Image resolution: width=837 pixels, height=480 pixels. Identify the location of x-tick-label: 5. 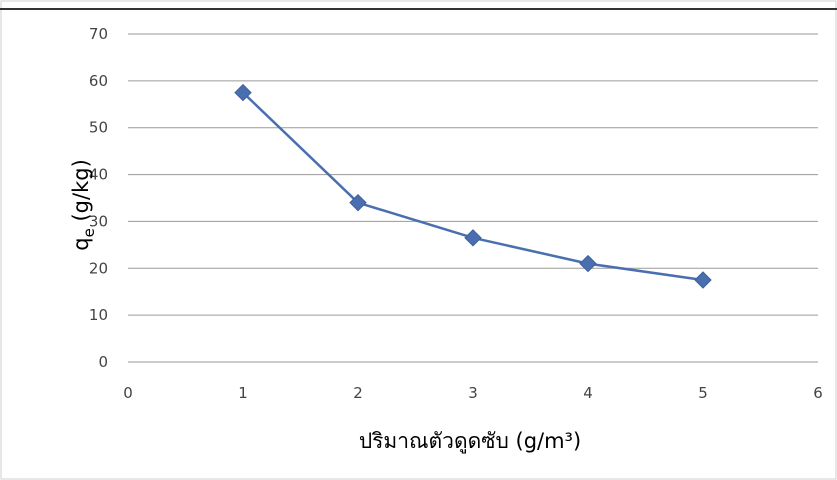
(703, 393).